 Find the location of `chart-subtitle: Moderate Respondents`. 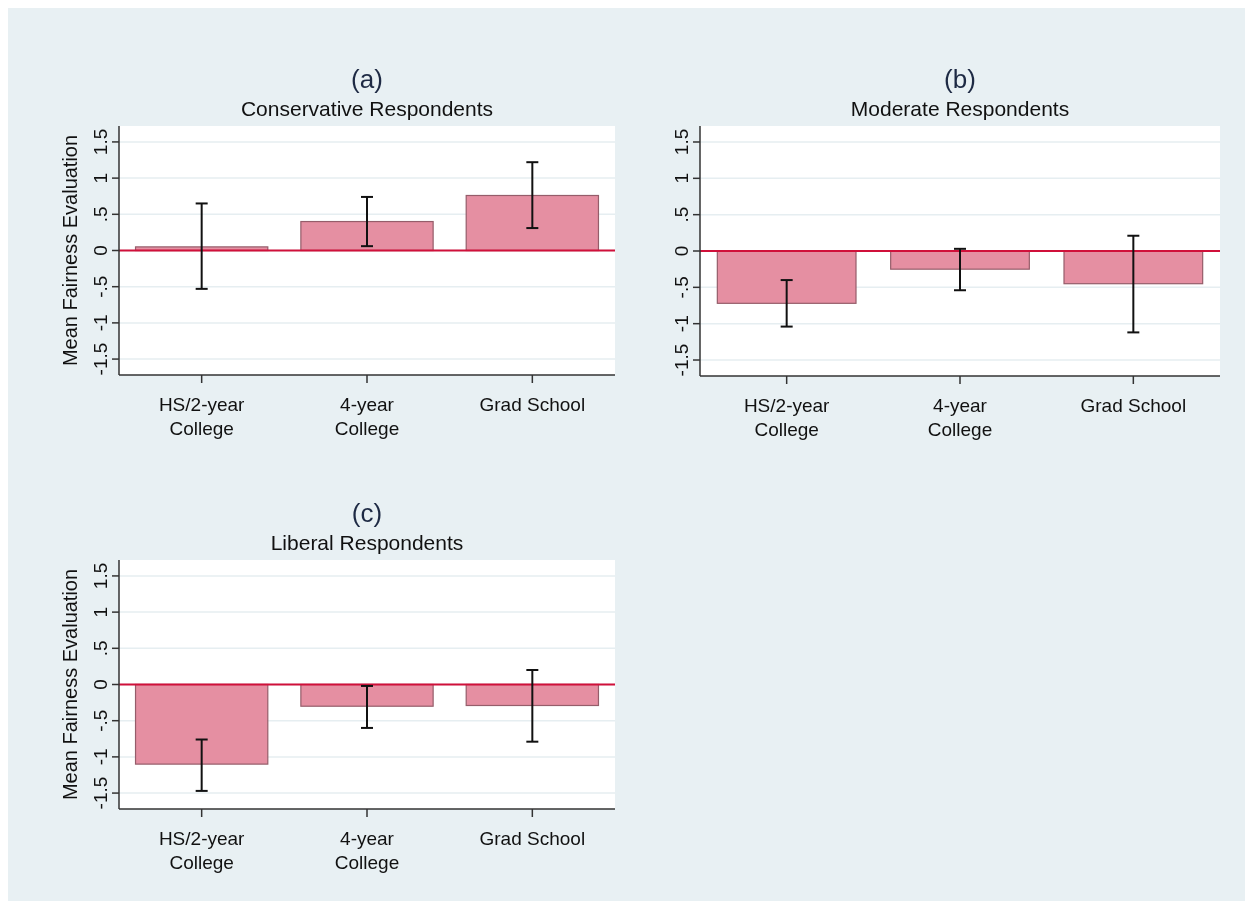

chart-subtitle: Moderate Respondents is located at coordinates (960, 108).